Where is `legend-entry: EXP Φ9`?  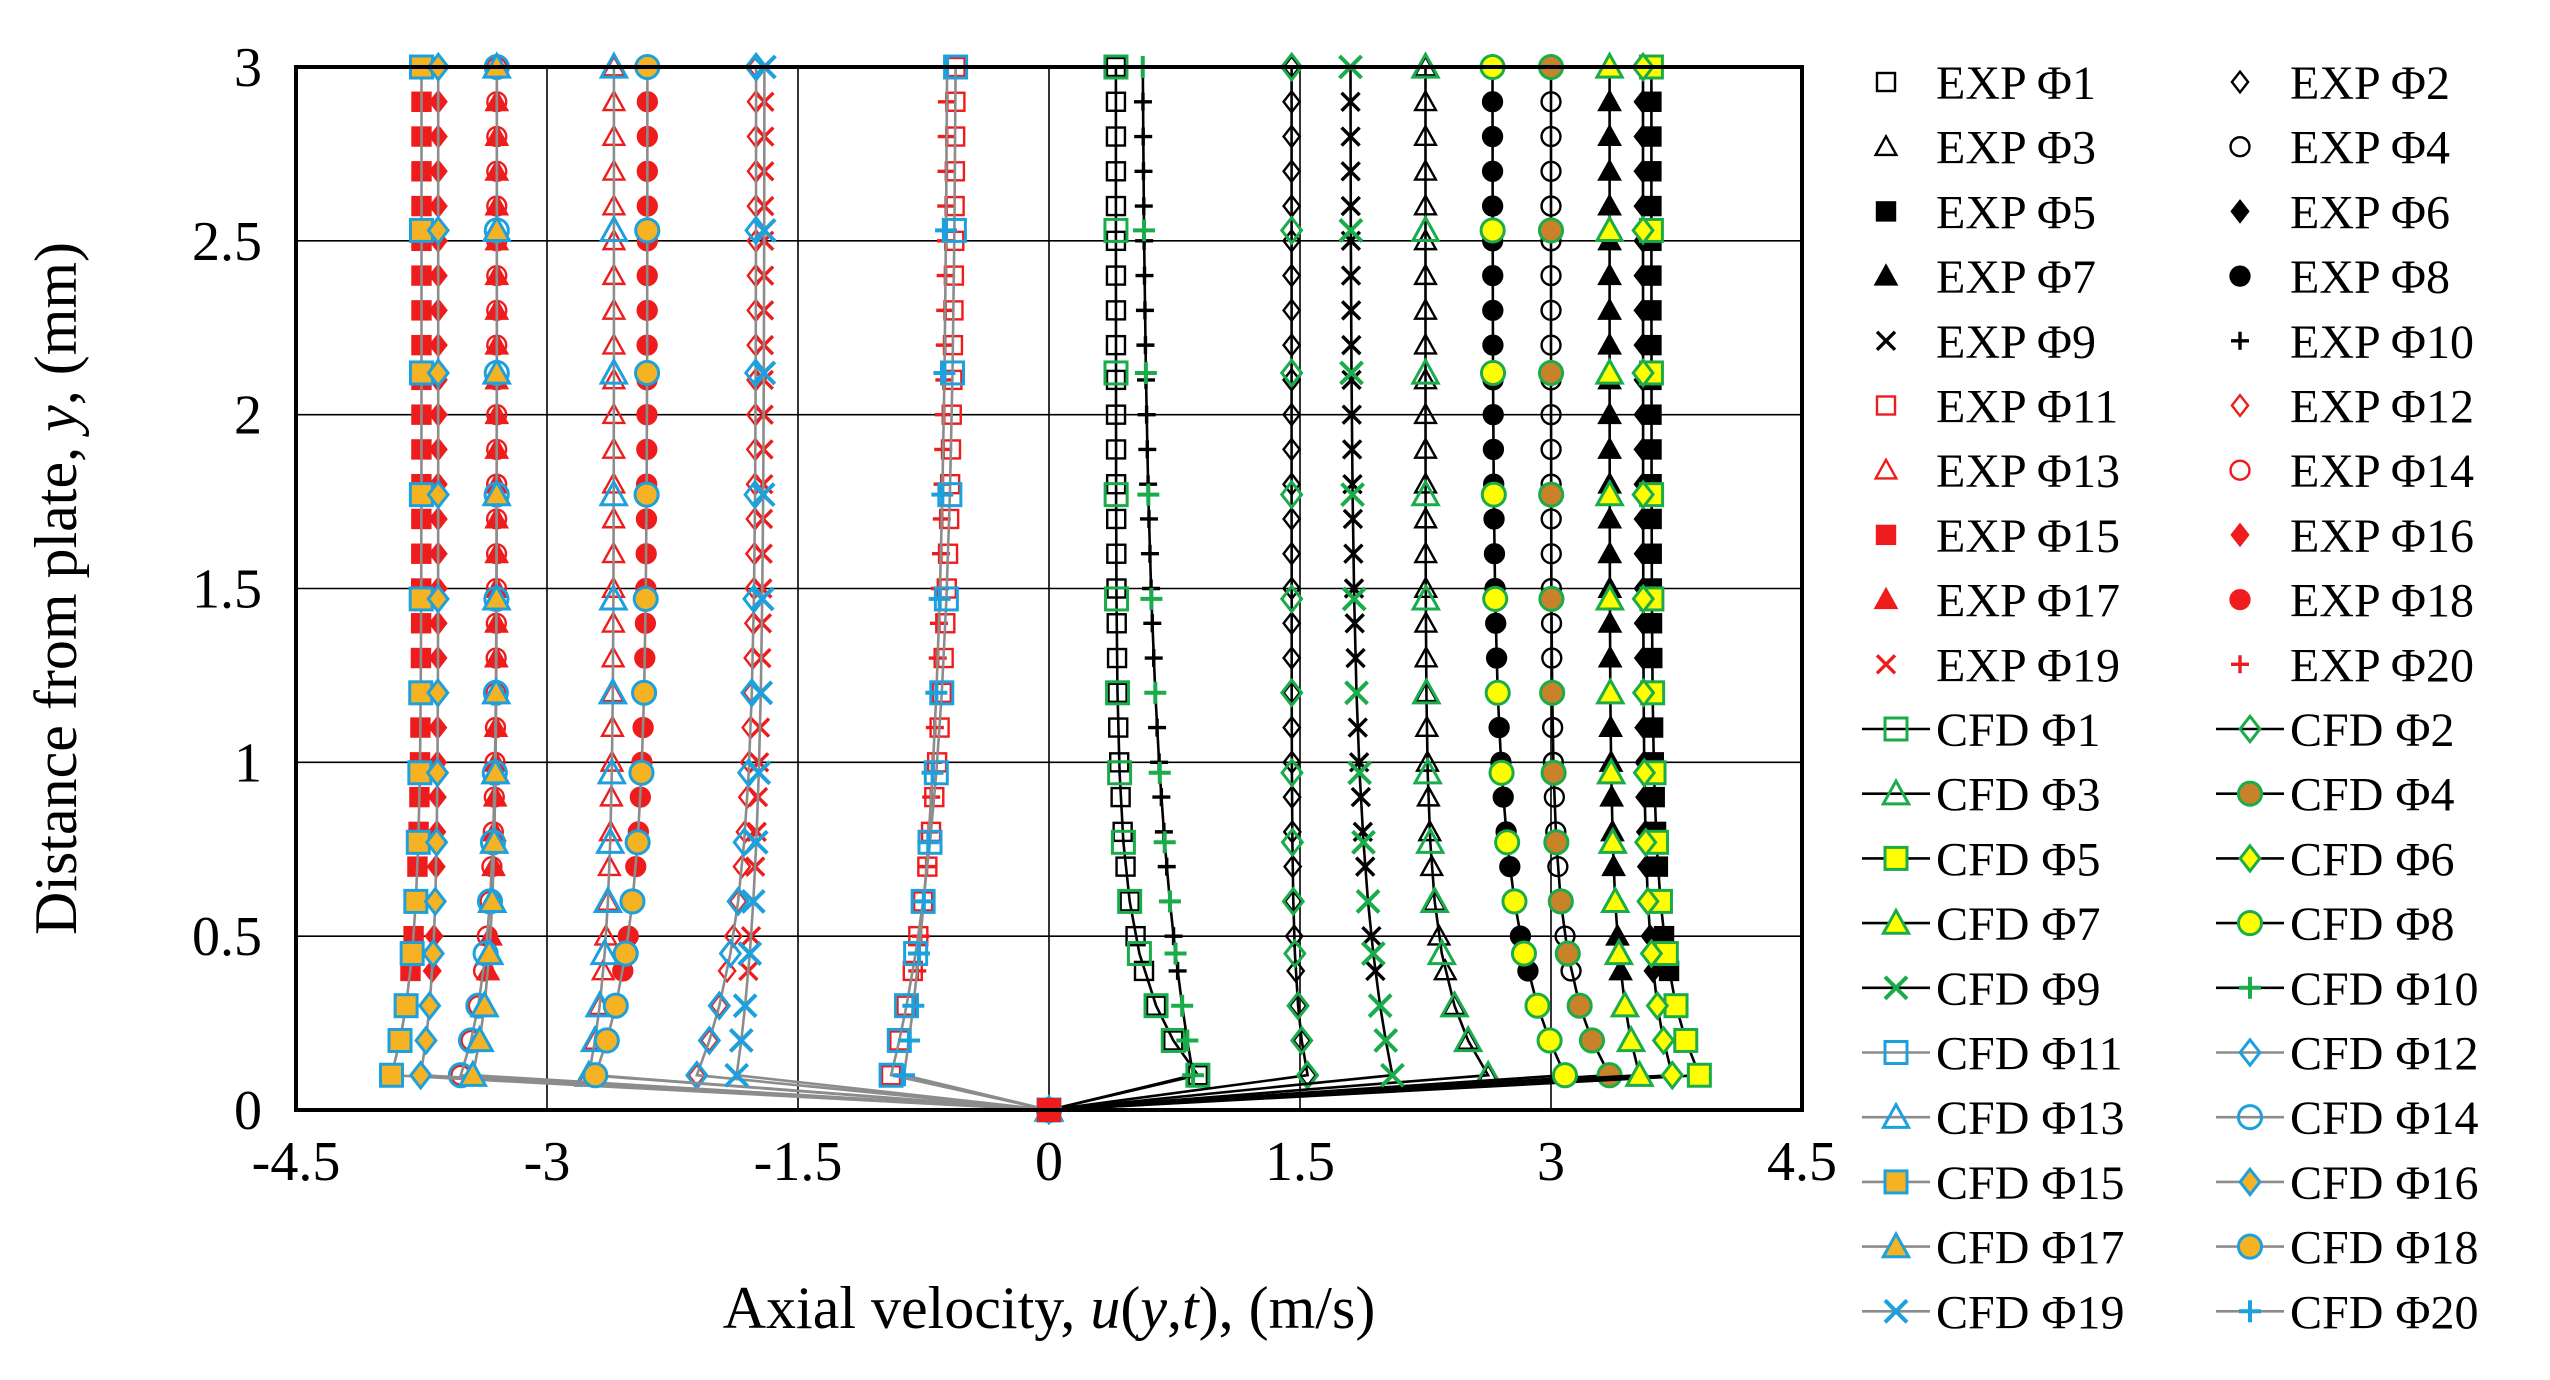
legend-entry: EXP Φ9 is located at coordinates (1985, 342).